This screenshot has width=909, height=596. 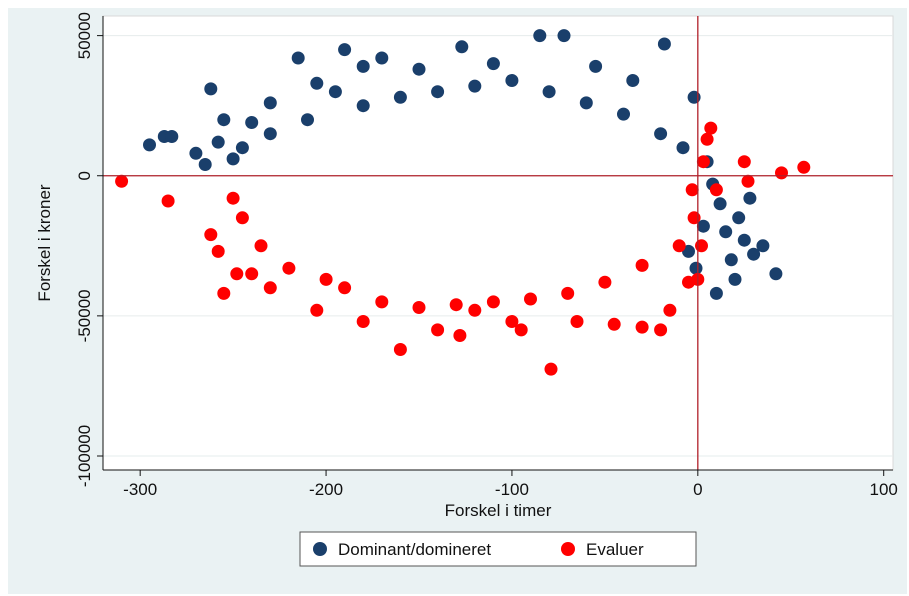 What do you see at coordinates (84, 456) in the screenshot?
I see `y-tick-label: -100000` at bounding box center [84, 456].